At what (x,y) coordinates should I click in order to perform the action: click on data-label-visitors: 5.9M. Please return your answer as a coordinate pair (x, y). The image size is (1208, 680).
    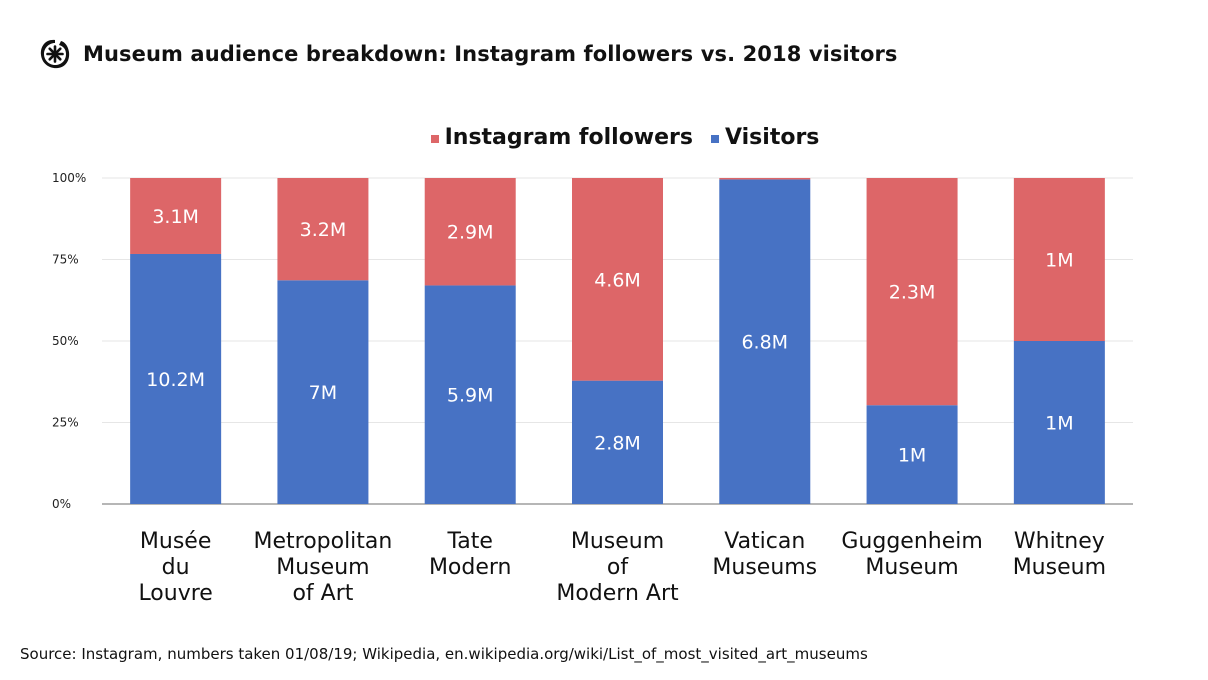
    Looking at the image, I should click on (470, 396).